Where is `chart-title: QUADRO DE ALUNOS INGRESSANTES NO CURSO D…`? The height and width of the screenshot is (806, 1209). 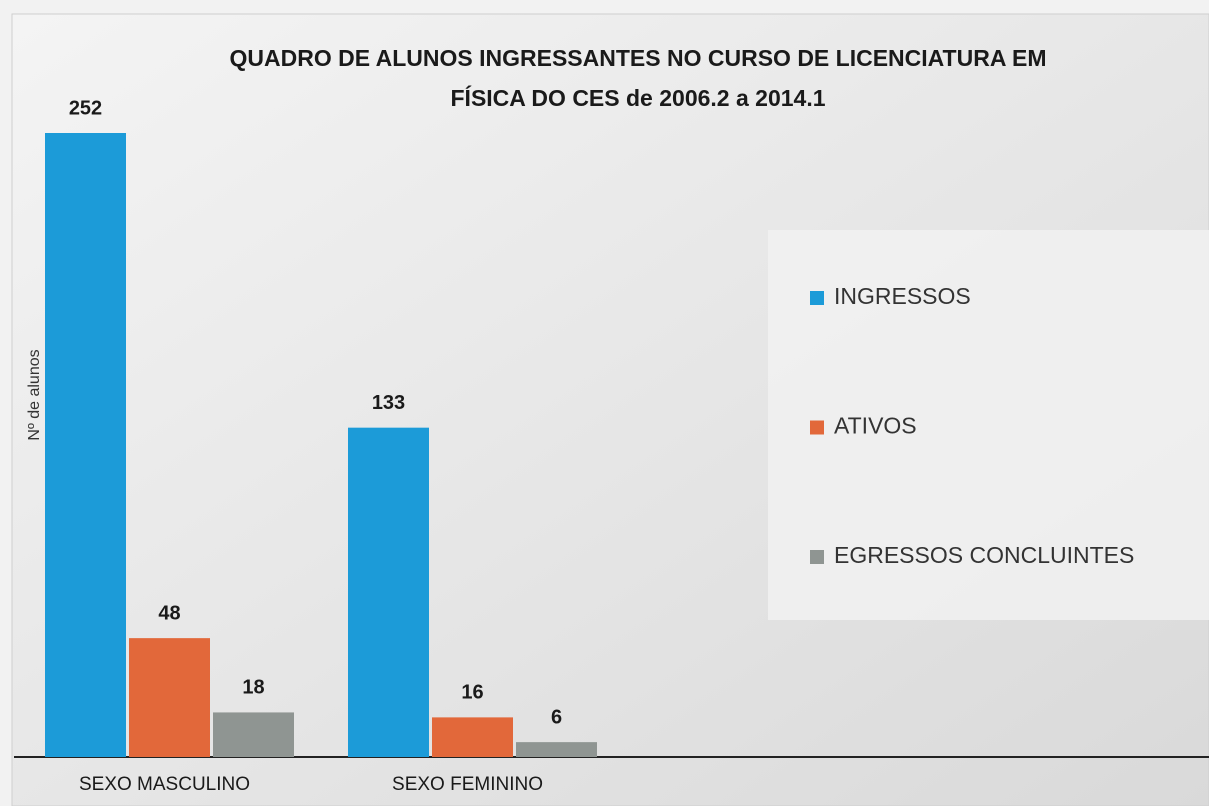
chart-title: QUADRO DE ALUNOS INGRESSANTES NO CURSO D… is located at coordinates (638, 58).